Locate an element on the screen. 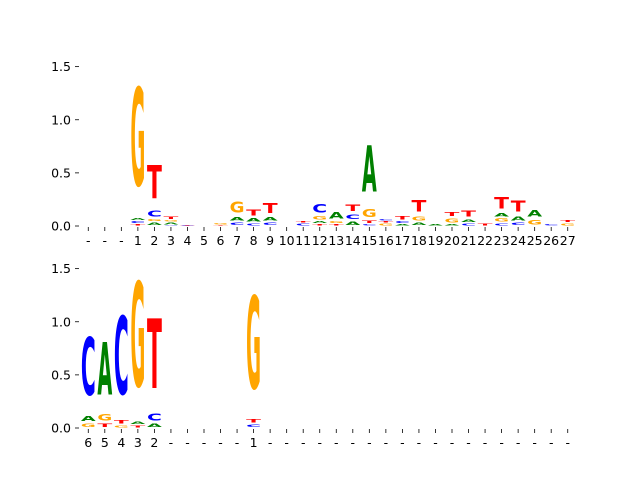  x-tick-label: 26 is located at coordinates (551, 240).